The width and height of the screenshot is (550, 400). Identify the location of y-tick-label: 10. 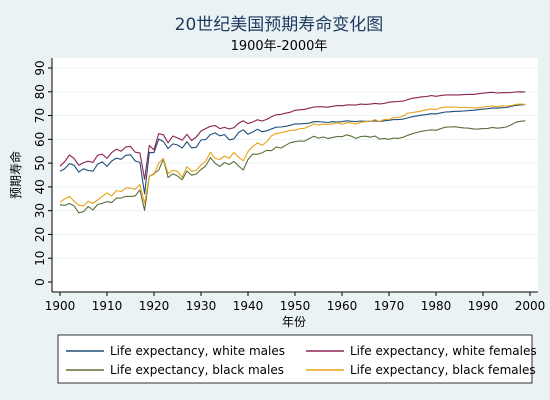
(40, 258).